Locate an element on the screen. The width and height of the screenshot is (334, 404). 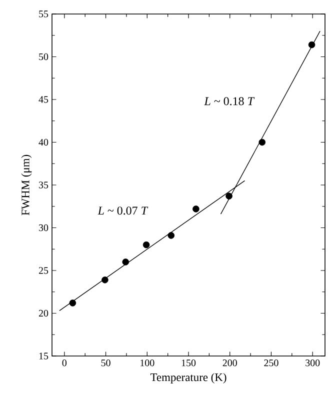
annotation: L ~ 0.07 T is located at coordinates (123, 210).